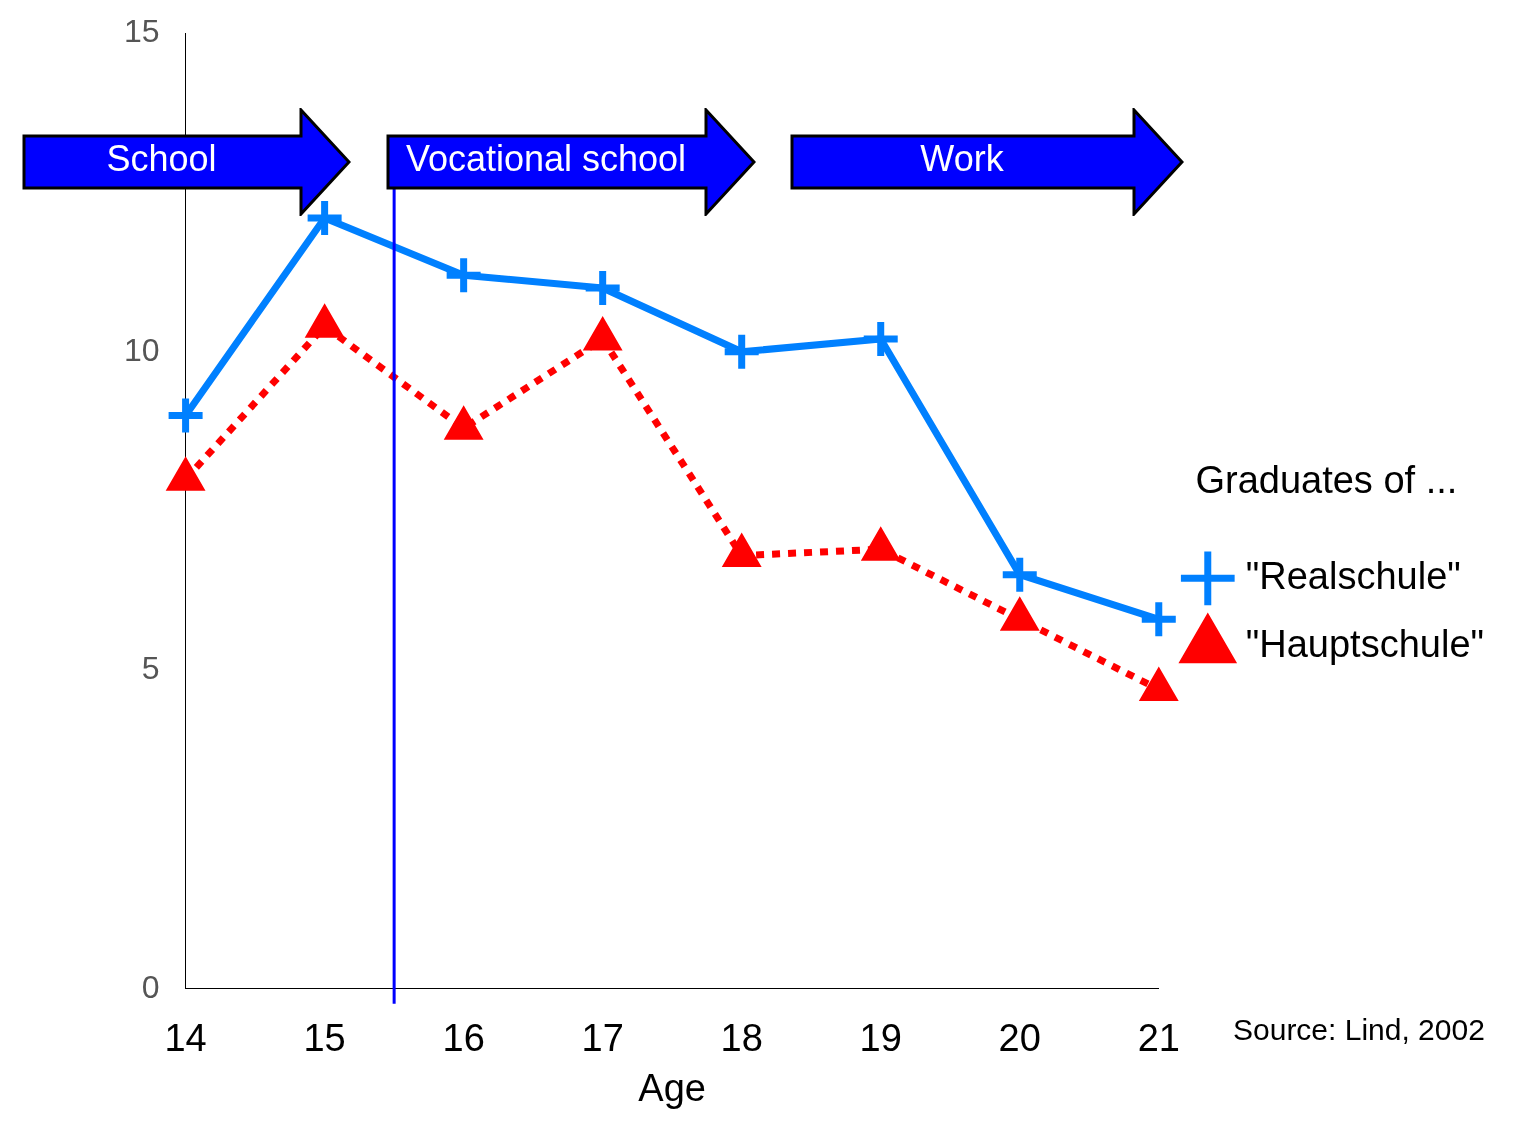  I want to click on legend-label: "Hauptschule", so click(1365, 643).